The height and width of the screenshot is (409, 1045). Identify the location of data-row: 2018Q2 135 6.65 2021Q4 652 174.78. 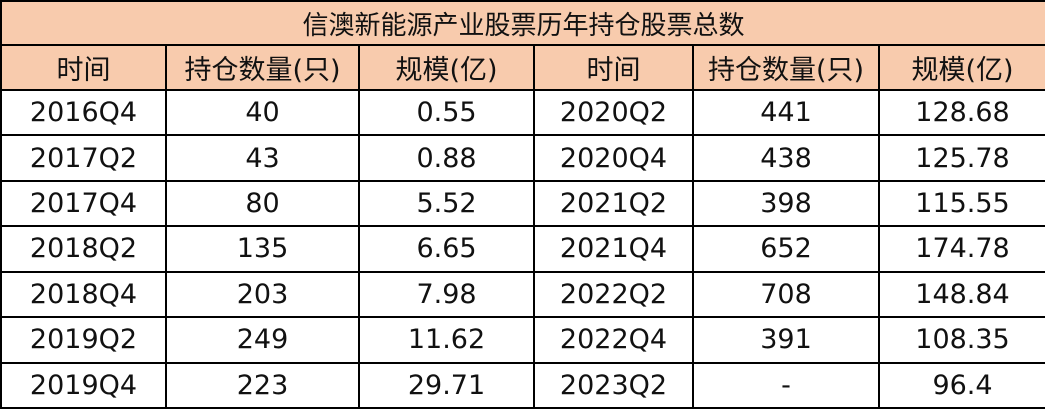
(522, 249).